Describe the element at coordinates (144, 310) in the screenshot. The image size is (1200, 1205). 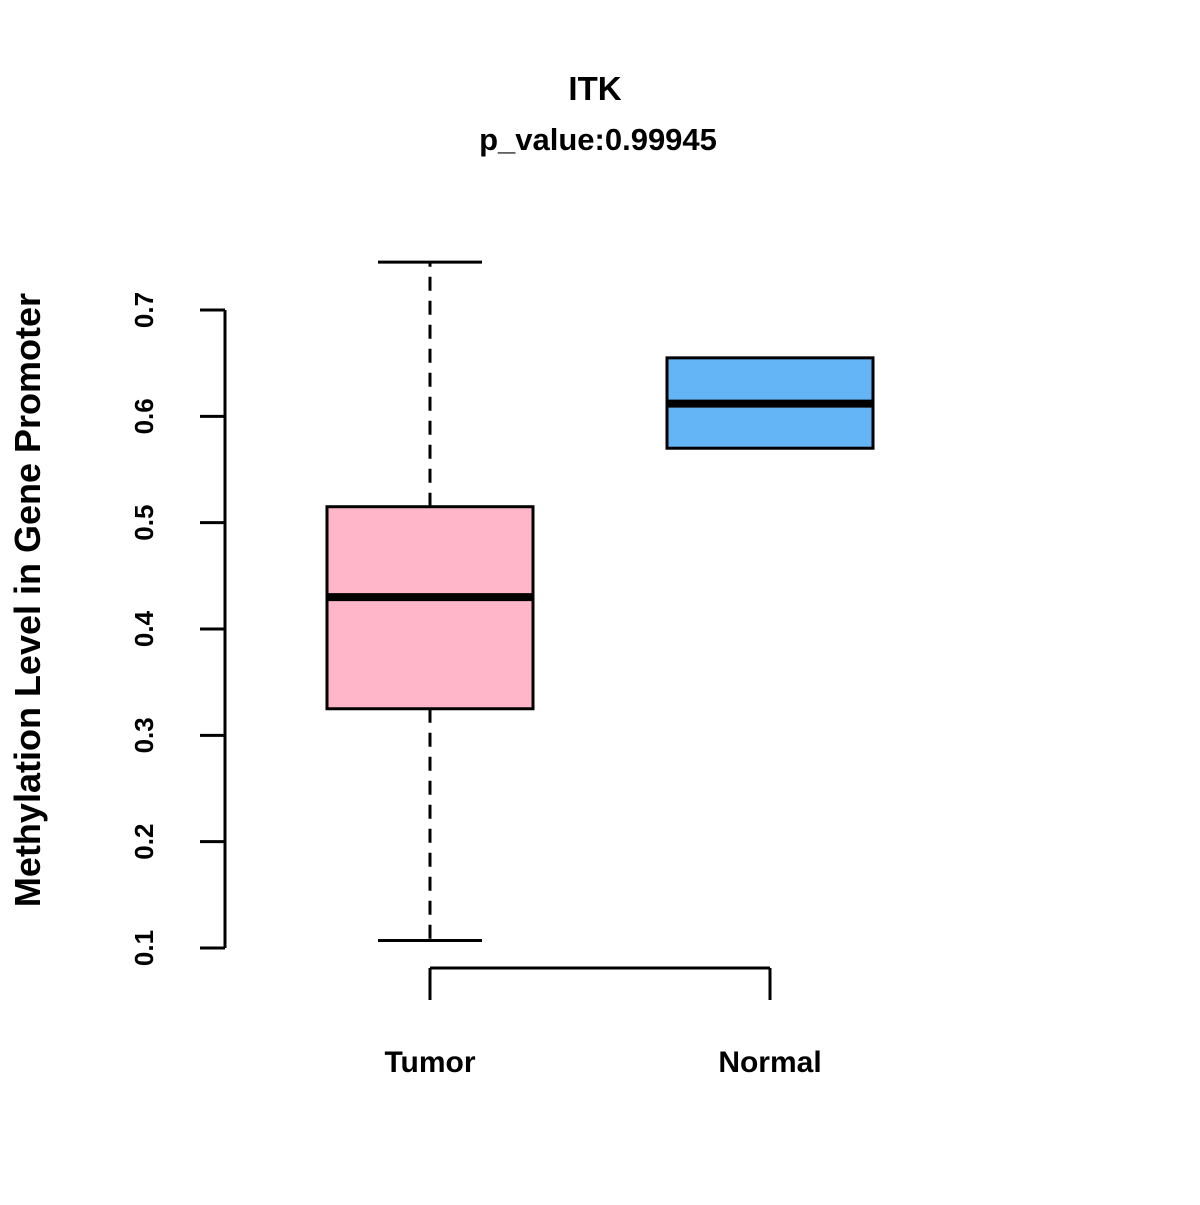
I see `y-tick-label: 0.7` at that location.